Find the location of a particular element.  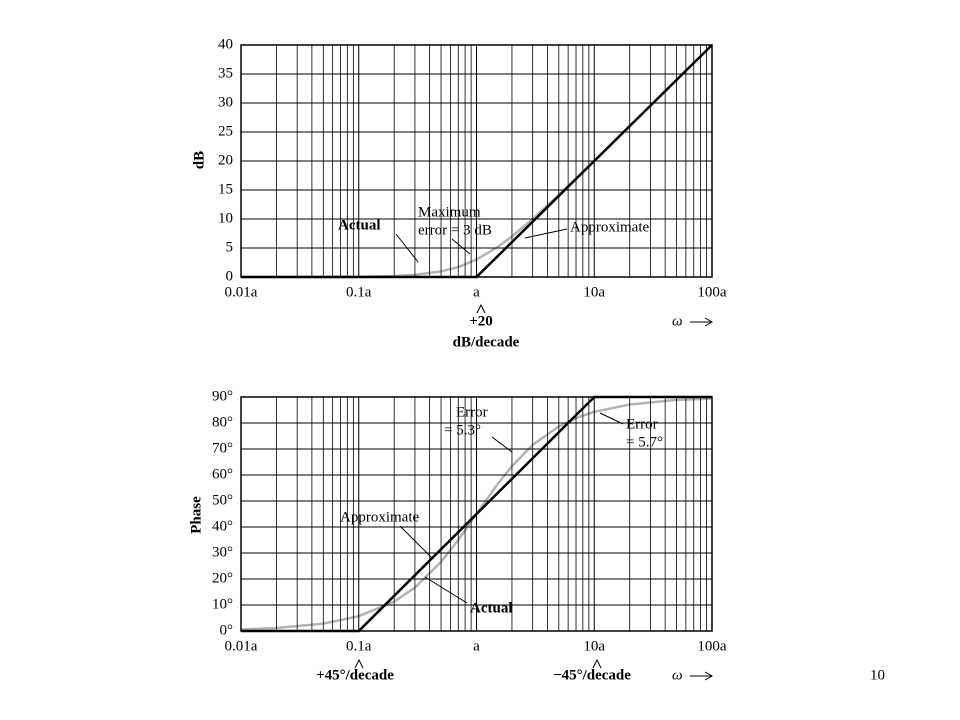

annotation: Maximum is located at coordinates (449, 212).